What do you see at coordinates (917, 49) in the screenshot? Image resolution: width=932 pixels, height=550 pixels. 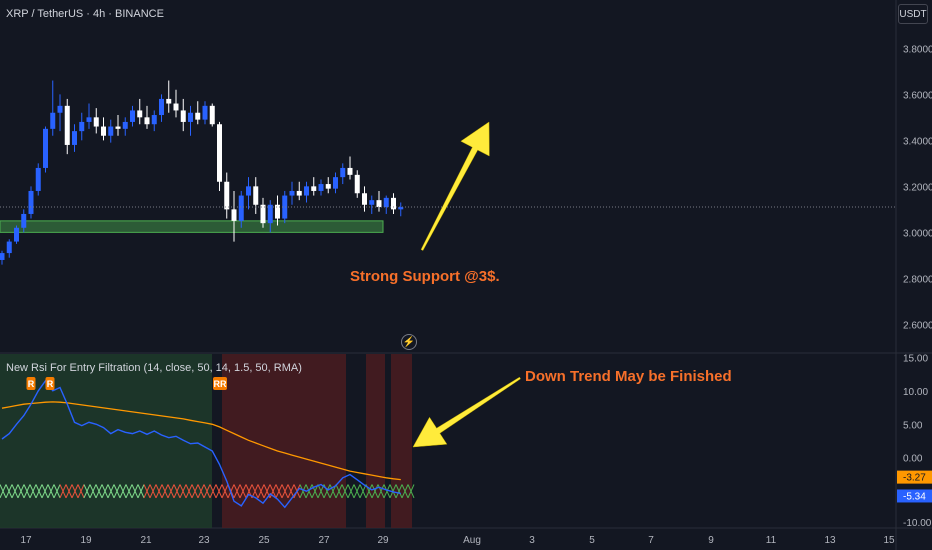 I see `price-tick-label: 3.8000` at bounding box center [917, 49].